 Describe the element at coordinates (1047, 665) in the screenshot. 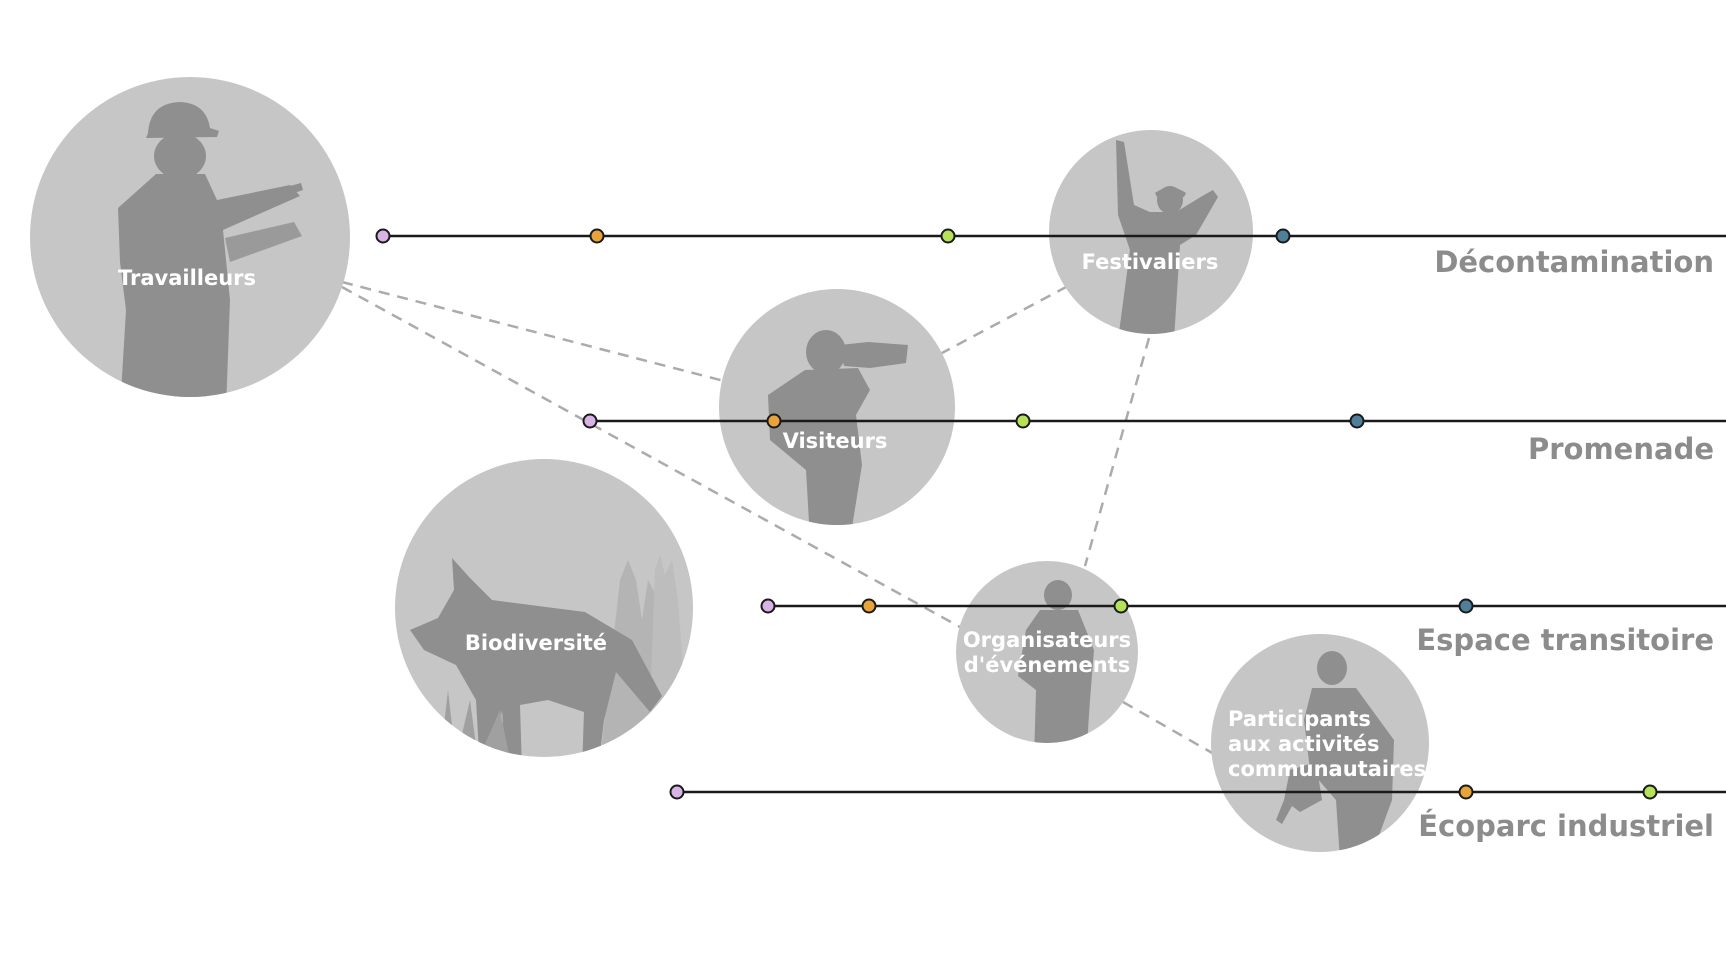

I see `circle-label: d'événements` at that location.